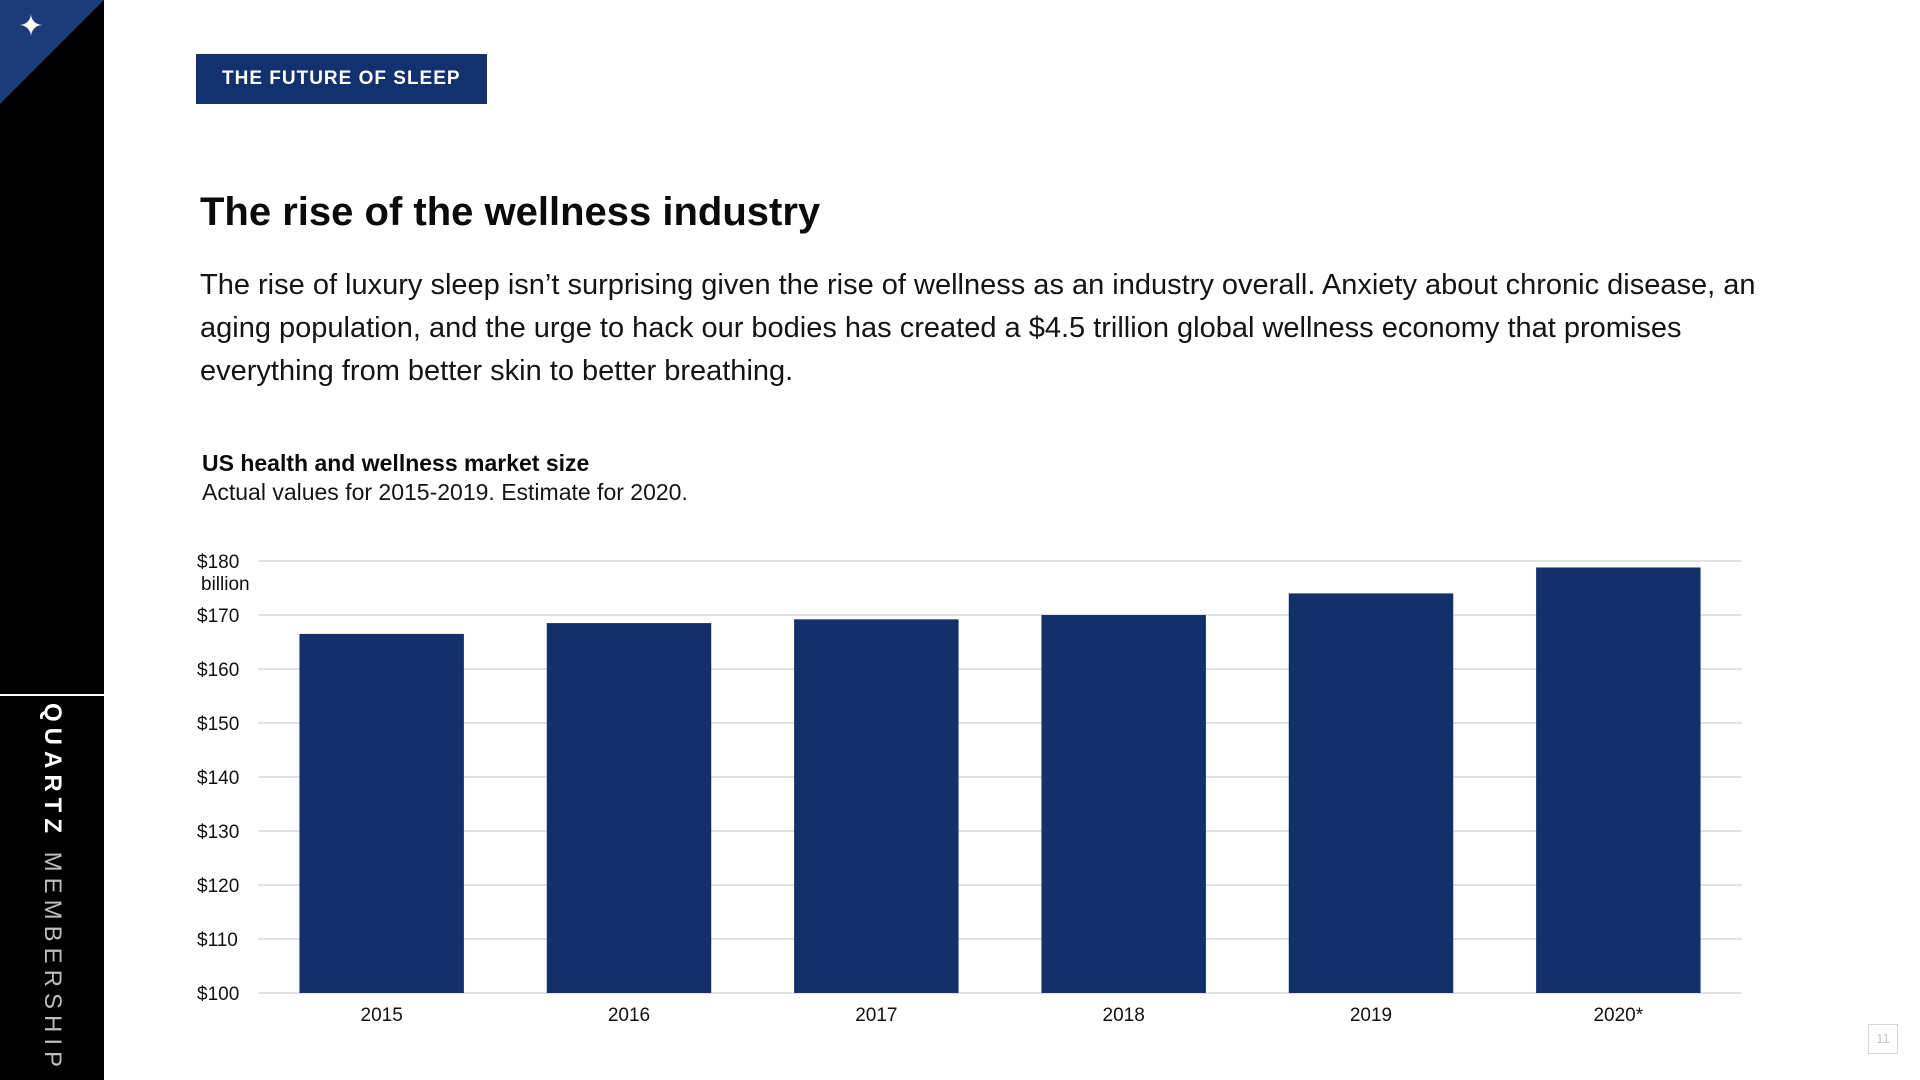  Describe the element at coordinates (1883, 1039) in the screenshot. I see `page-number: 11` at that location.